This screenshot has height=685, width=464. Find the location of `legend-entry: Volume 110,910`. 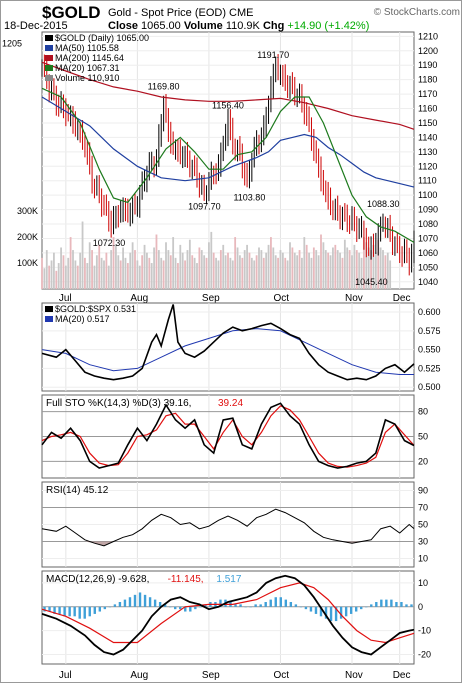

legend-entry: Volume 110,910 is located at coordinates (87, 78).